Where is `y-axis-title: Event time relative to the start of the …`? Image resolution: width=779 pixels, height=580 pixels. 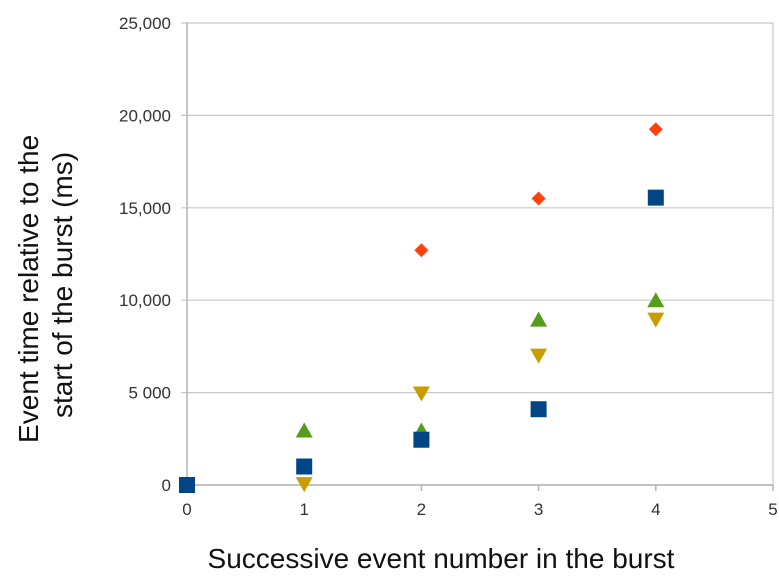
y-axis-title: Event time relative to the start of the … is located at coordinates (45, 285).